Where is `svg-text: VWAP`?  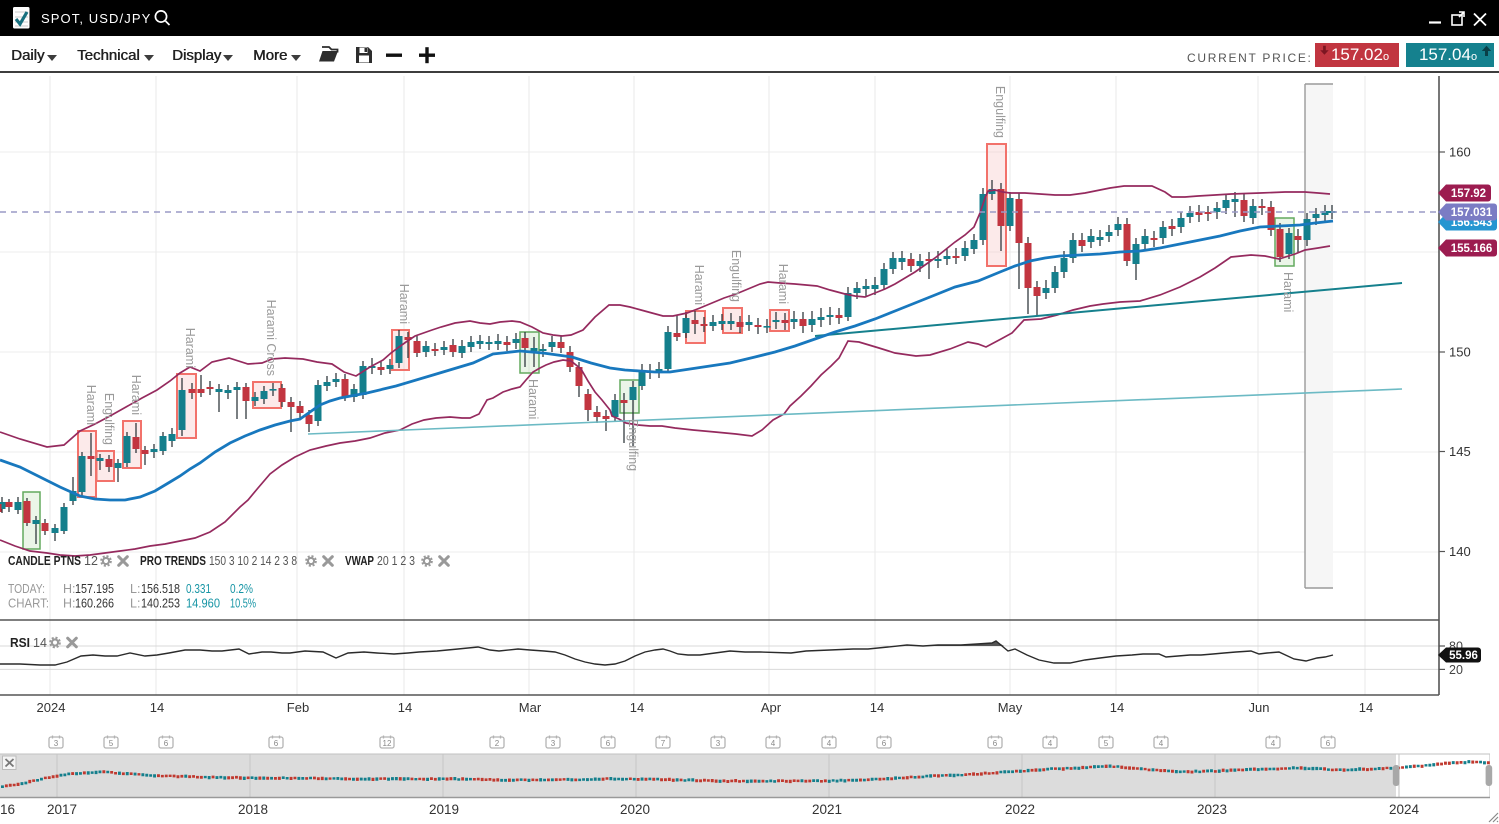 svg-text: VWAP is located at coordinates (359, 561).